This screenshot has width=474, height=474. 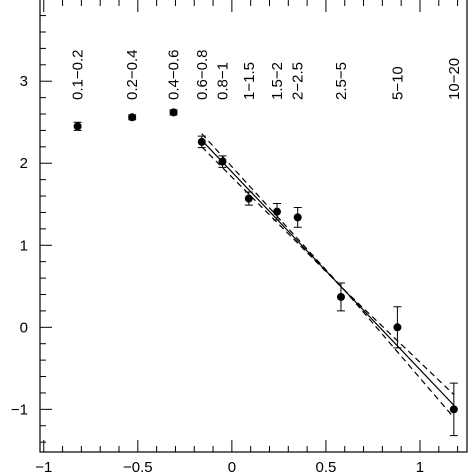 What do you see at coordinates (24, 163) in the screenshot?
I see `y-tick-label: 2` at bounding box center [24, 163].